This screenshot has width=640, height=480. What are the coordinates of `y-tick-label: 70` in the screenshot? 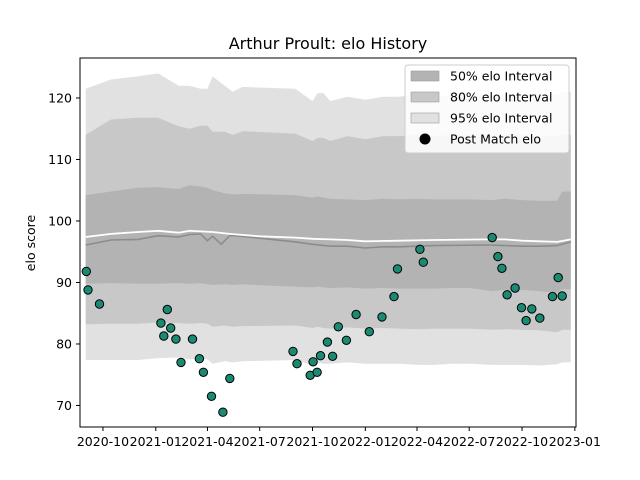 It's located at (64, 405).